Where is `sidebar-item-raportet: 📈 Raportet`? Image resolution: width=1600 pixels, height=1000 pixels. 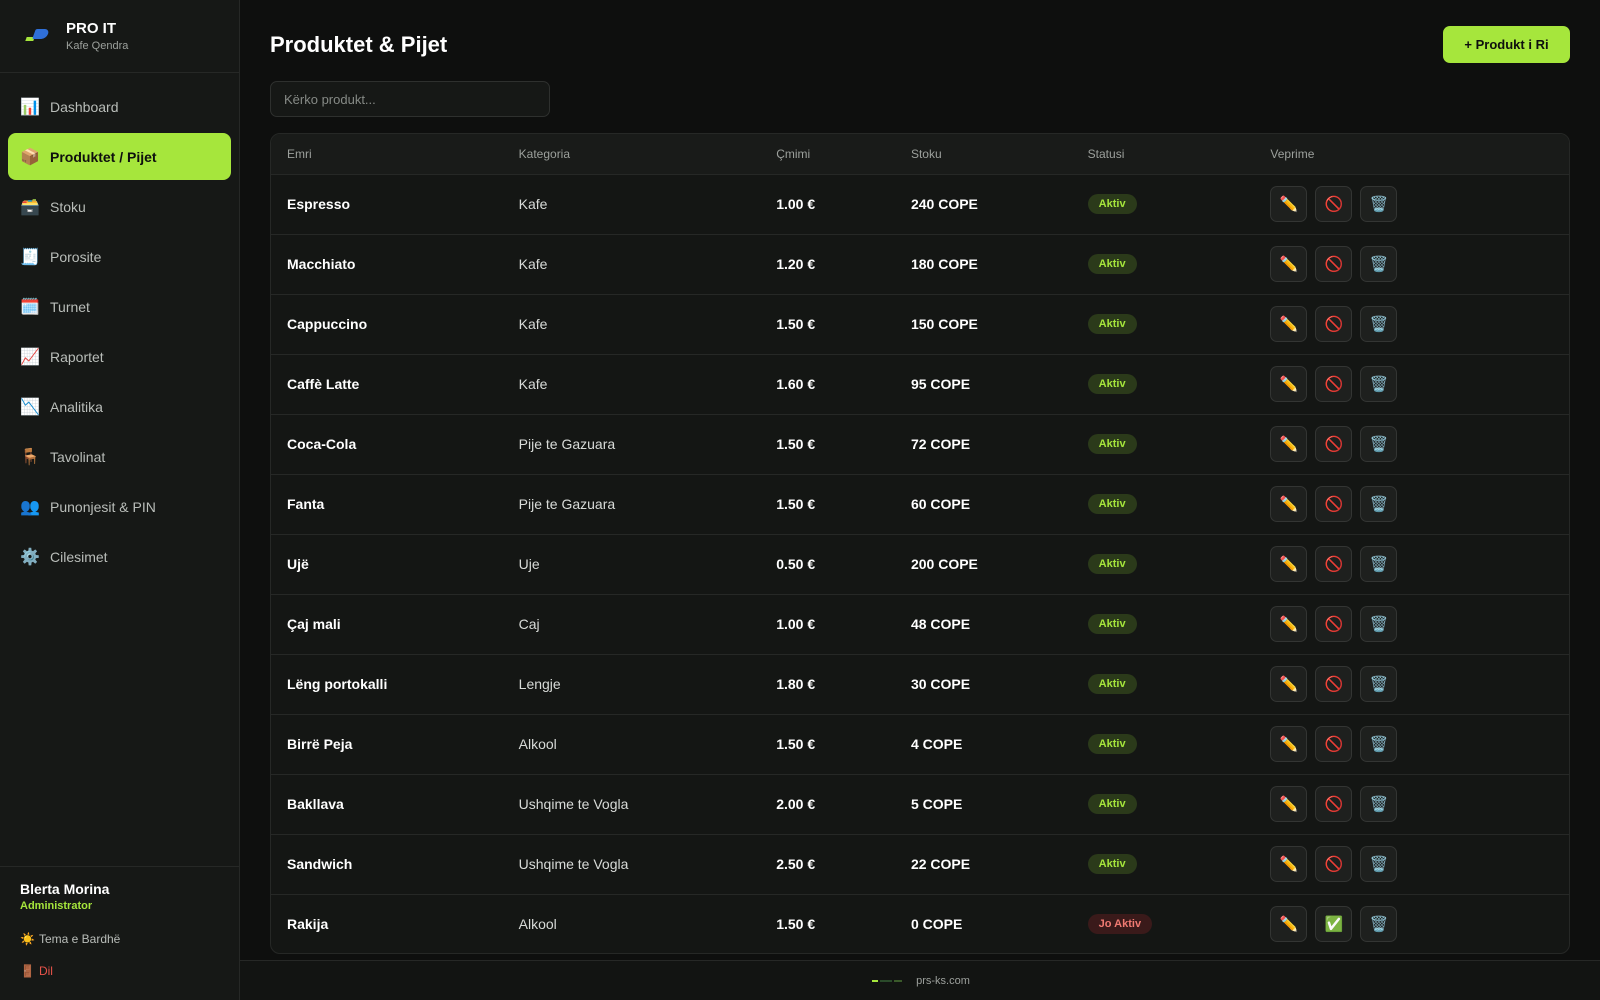
sidebar-item-raportet: 📈 Raportet is located at coordinates (119, 356).